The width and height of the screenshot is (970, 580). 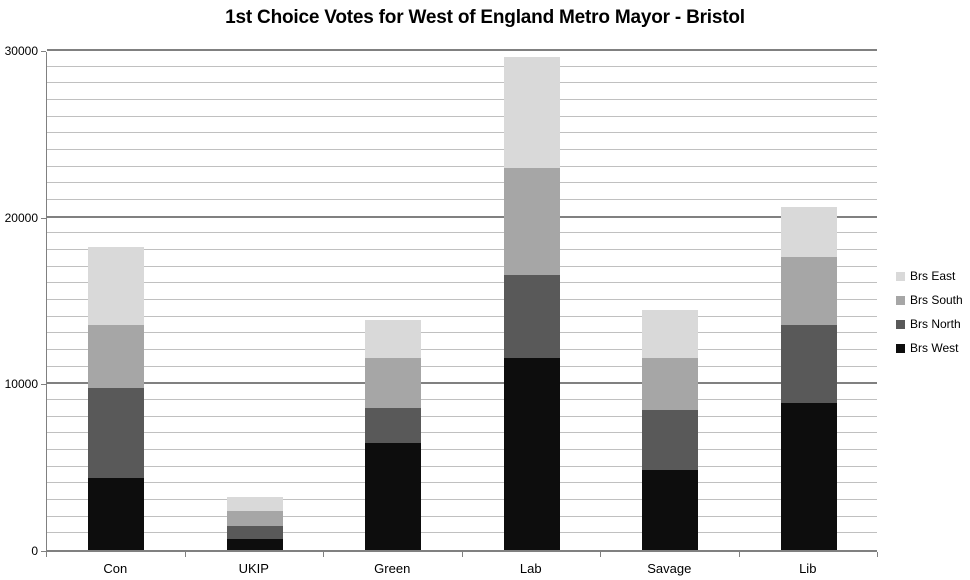 What do you see at coordinates (934, 348) in the screenshot?
I see `legend-label: Brs West` at bounding box center [934, 348].